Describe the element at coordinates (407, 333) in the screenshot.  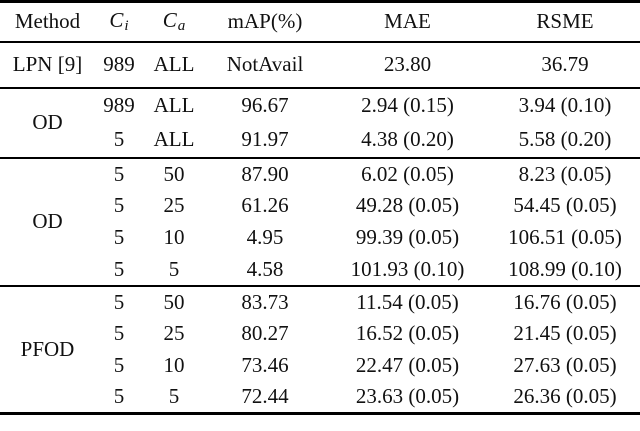
I see `cell-mae: 16.52 (0.05)` at that location.